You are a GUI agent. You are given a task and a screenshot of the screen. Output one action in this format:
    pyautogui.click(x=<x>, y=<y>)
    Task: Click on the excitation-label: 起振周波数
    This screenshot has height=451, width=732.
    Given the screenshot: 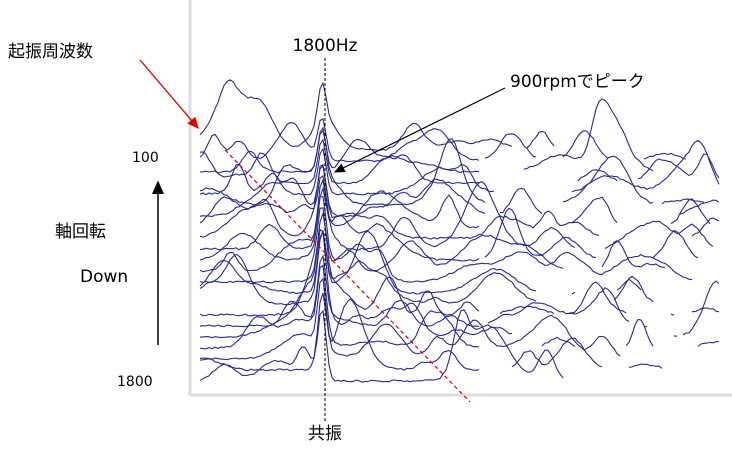 What is the action you would take?
    pyautogui.click(x=50, y=52)
    